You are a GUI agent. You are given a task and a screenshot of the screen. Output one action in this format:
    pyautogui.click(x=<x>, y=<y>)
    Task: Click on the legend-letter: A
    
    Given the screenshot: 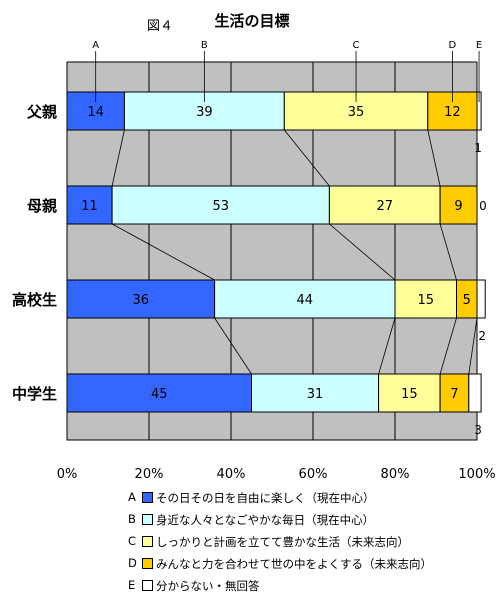 What is the action you would take?
    pyautogui.click(x=132, y=497)
    